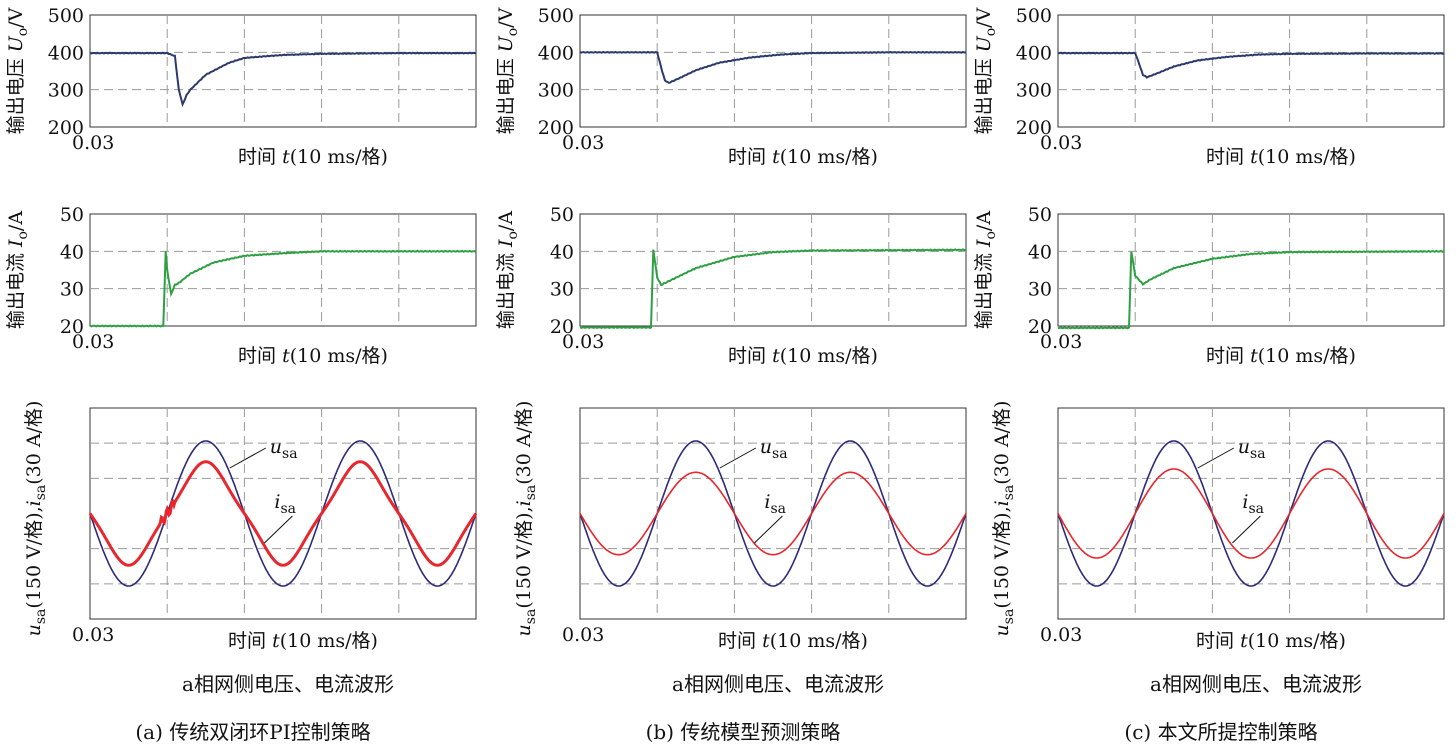 The width and height of the screenshot is (1456, 747). I want to click on y-label-prefix: 输出电压, so click(984, 93).